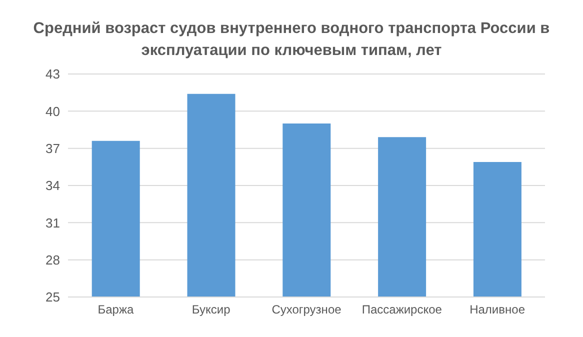 This screenshot has width=583, height=337. Describe the element at coordinates (116, 309) in the screenshot. I see `x-tick-label: Баржа` at that location.